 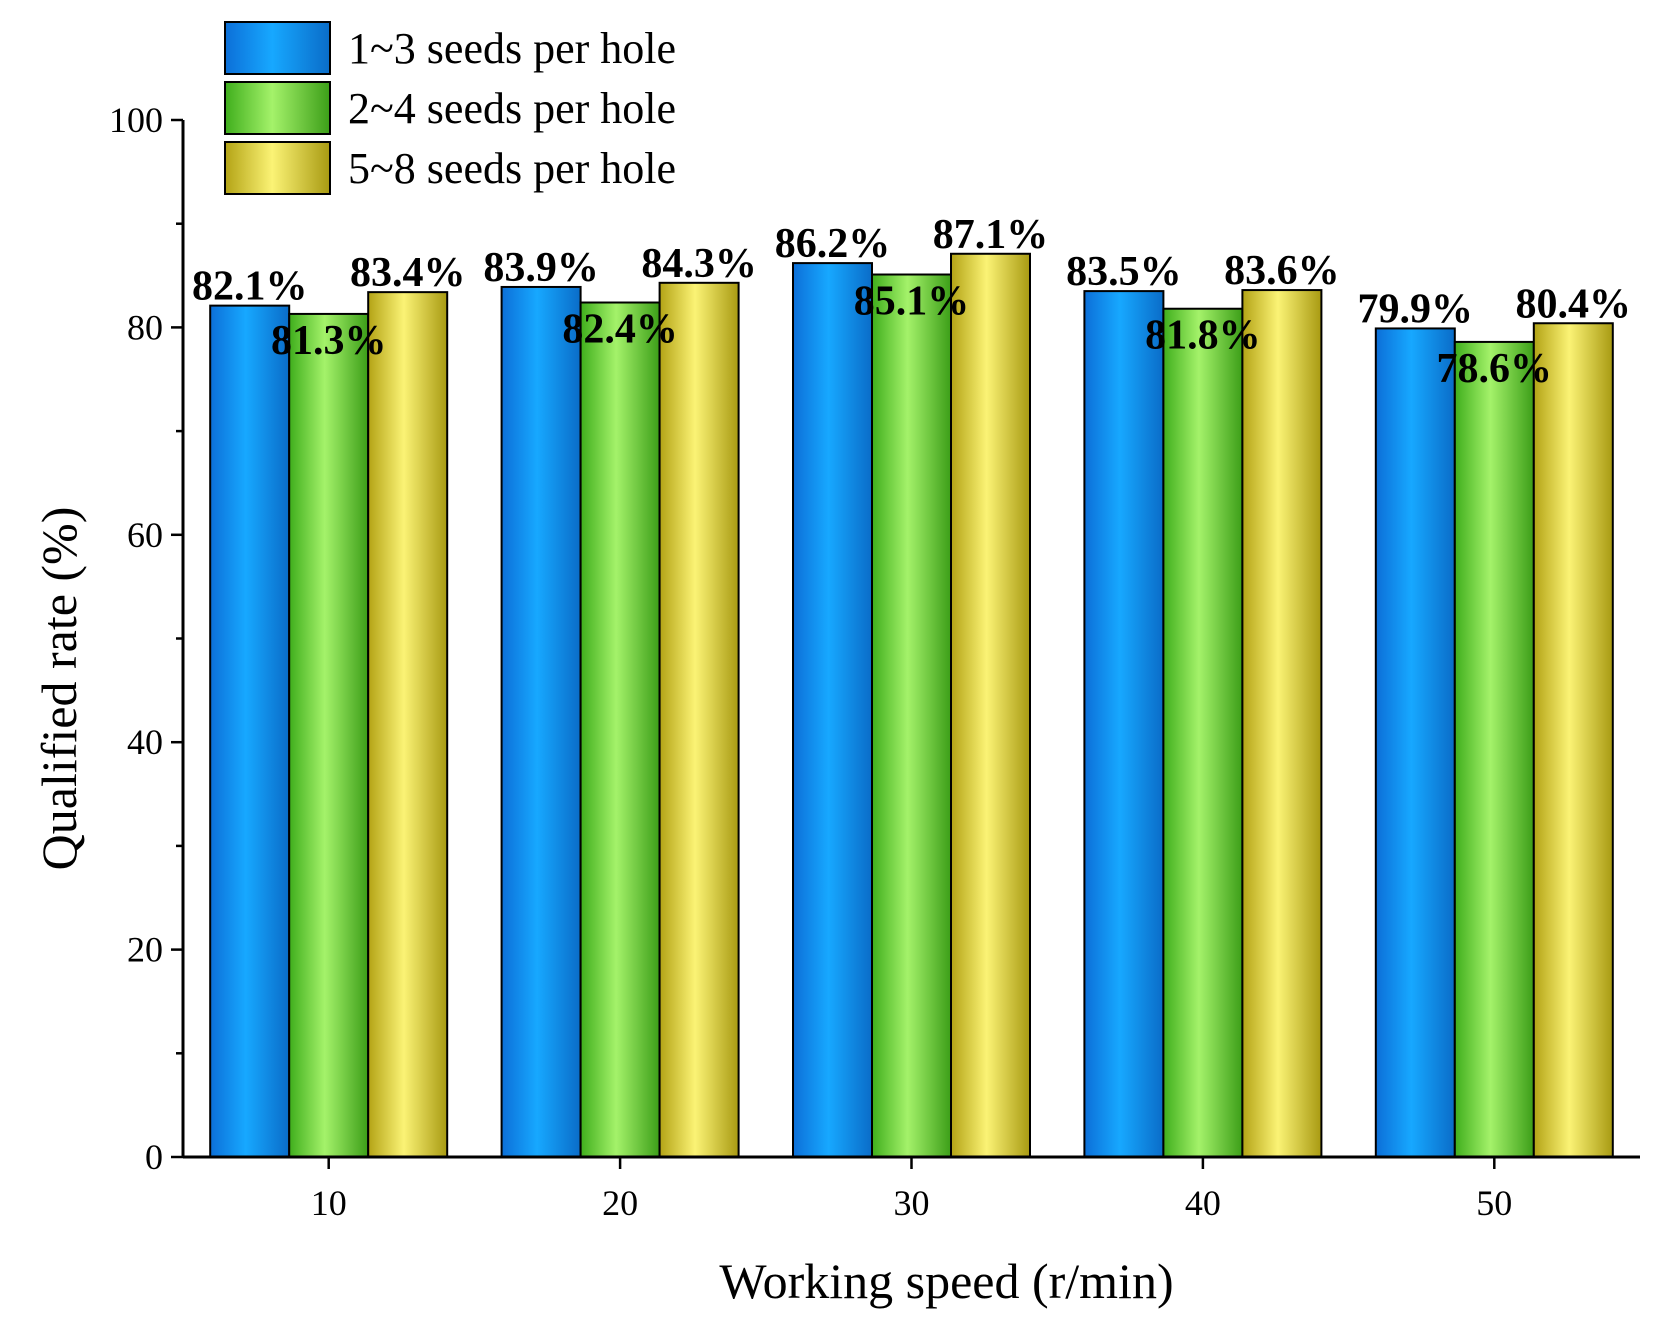 What do you see at coordinates (1494, 1203) in the screenshot?
I see `x-tick-label-50: 50` at bounding box center [1494, 1203].